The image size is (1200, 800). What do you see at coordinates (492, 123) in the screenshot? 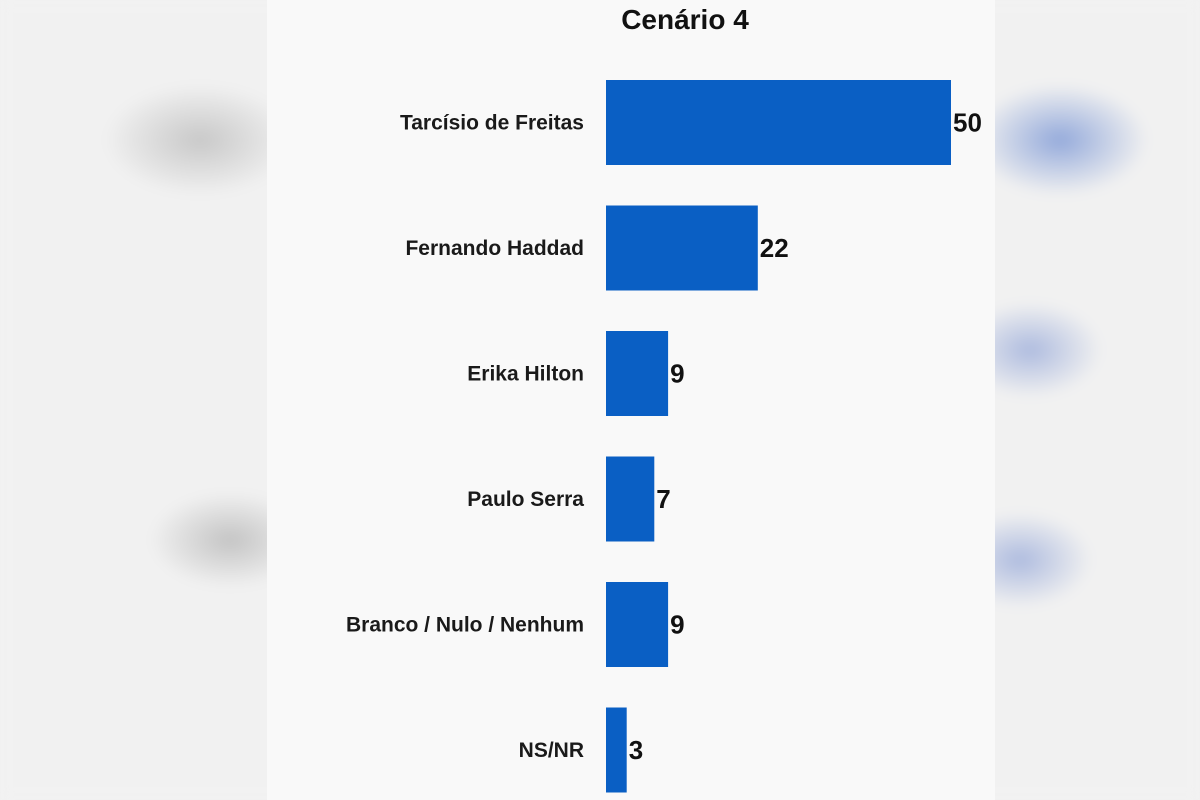
I see `category-label: Tarcísio de Freitas` at bounding box center [492, 123].